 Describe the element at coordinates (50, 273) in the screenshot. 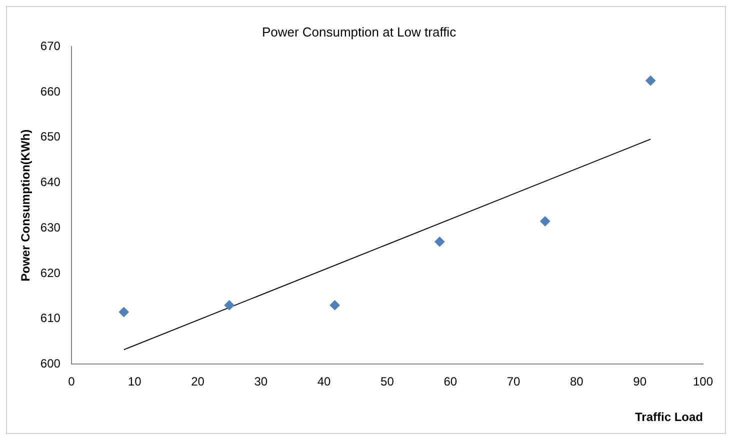

I see `y-tick-label: 620` at that location.